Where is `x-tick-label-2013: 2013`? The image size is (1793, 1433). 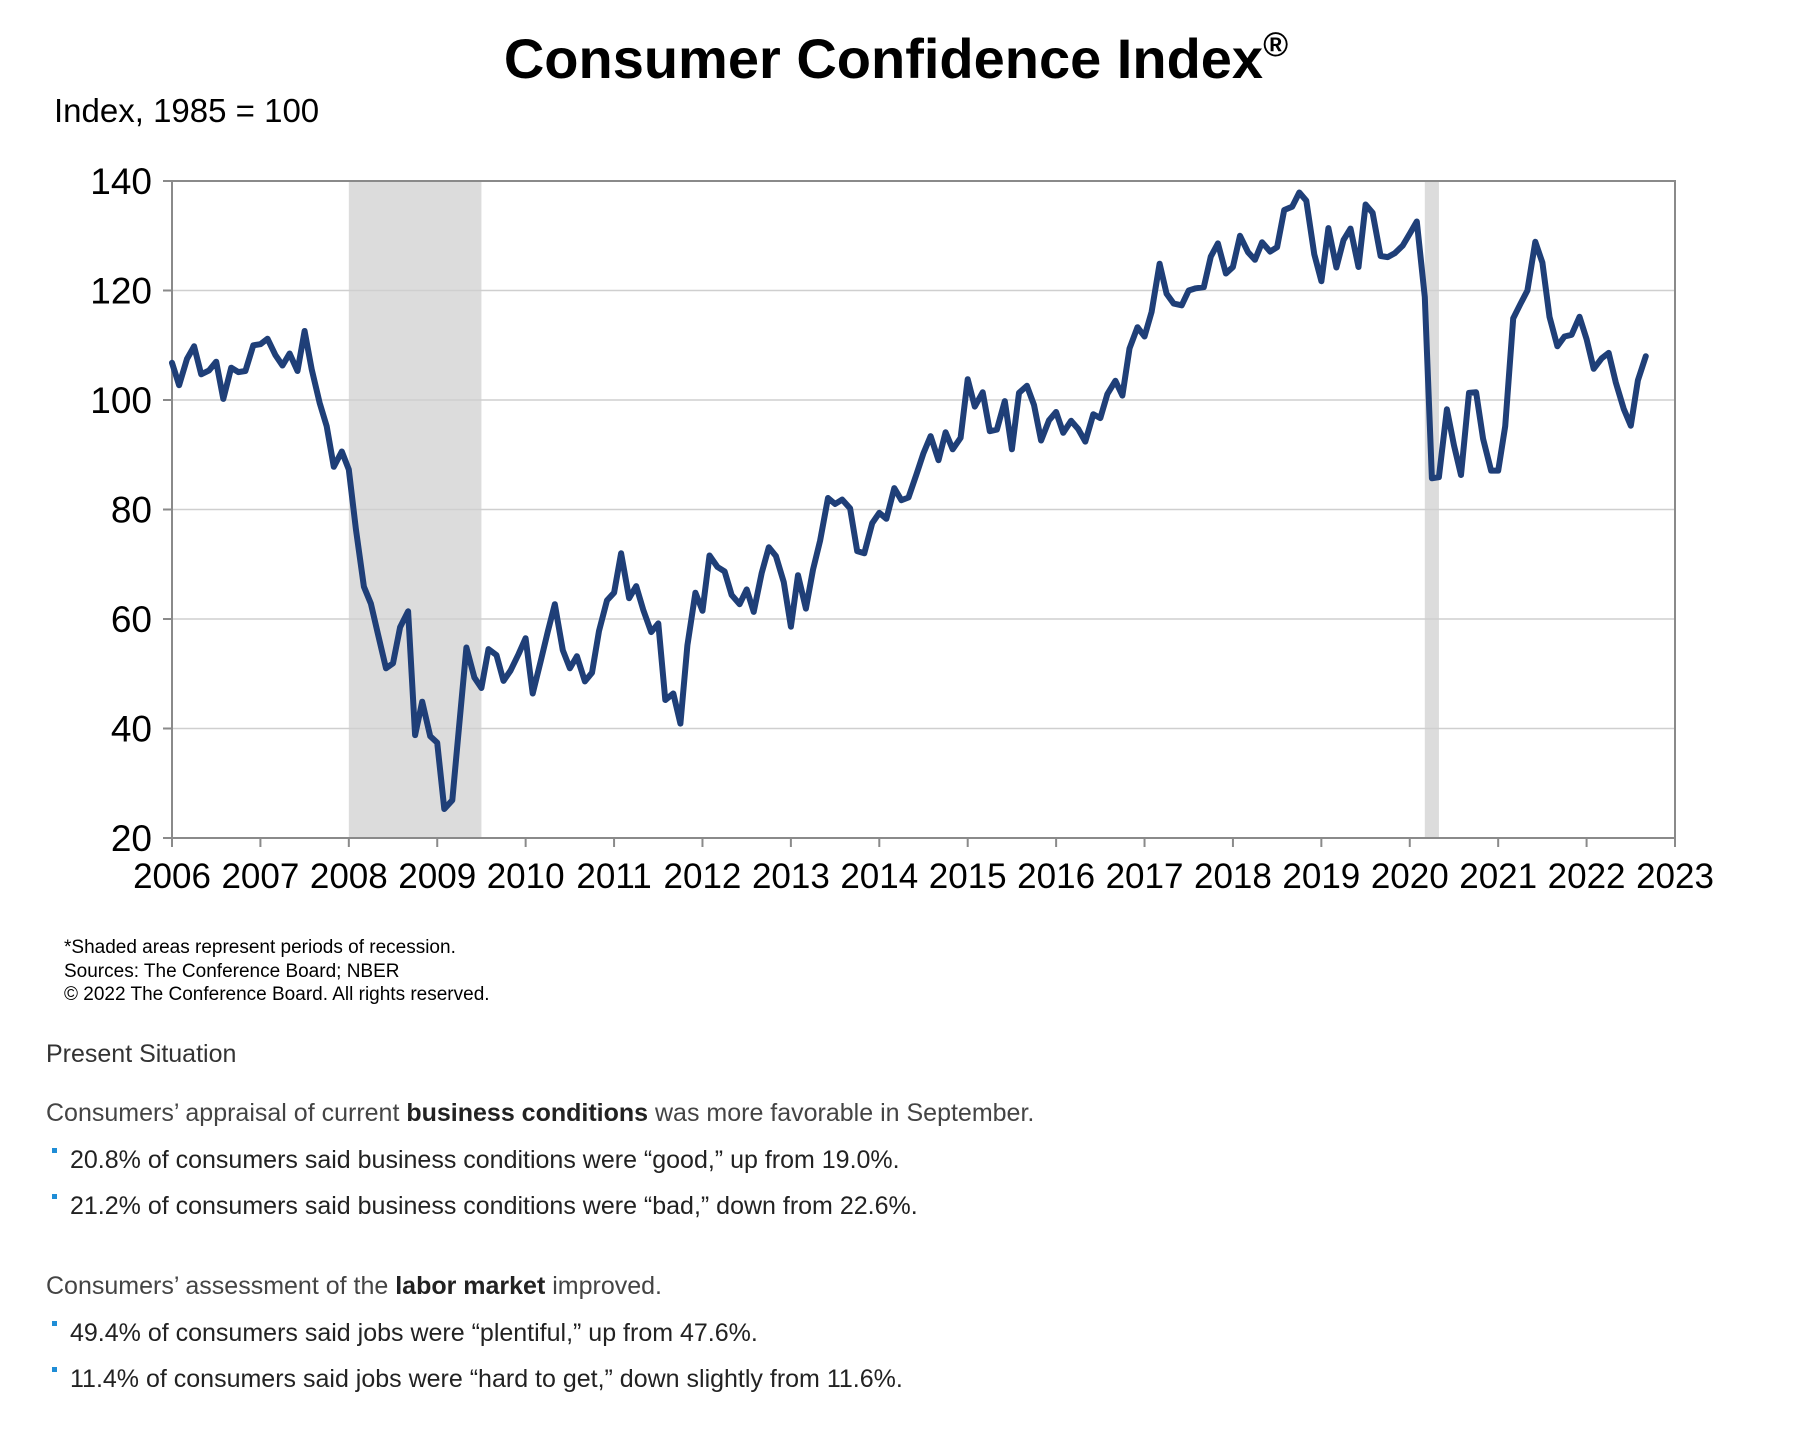
x-tick-label-2013: 2013 is located at coordinates (791, 876).